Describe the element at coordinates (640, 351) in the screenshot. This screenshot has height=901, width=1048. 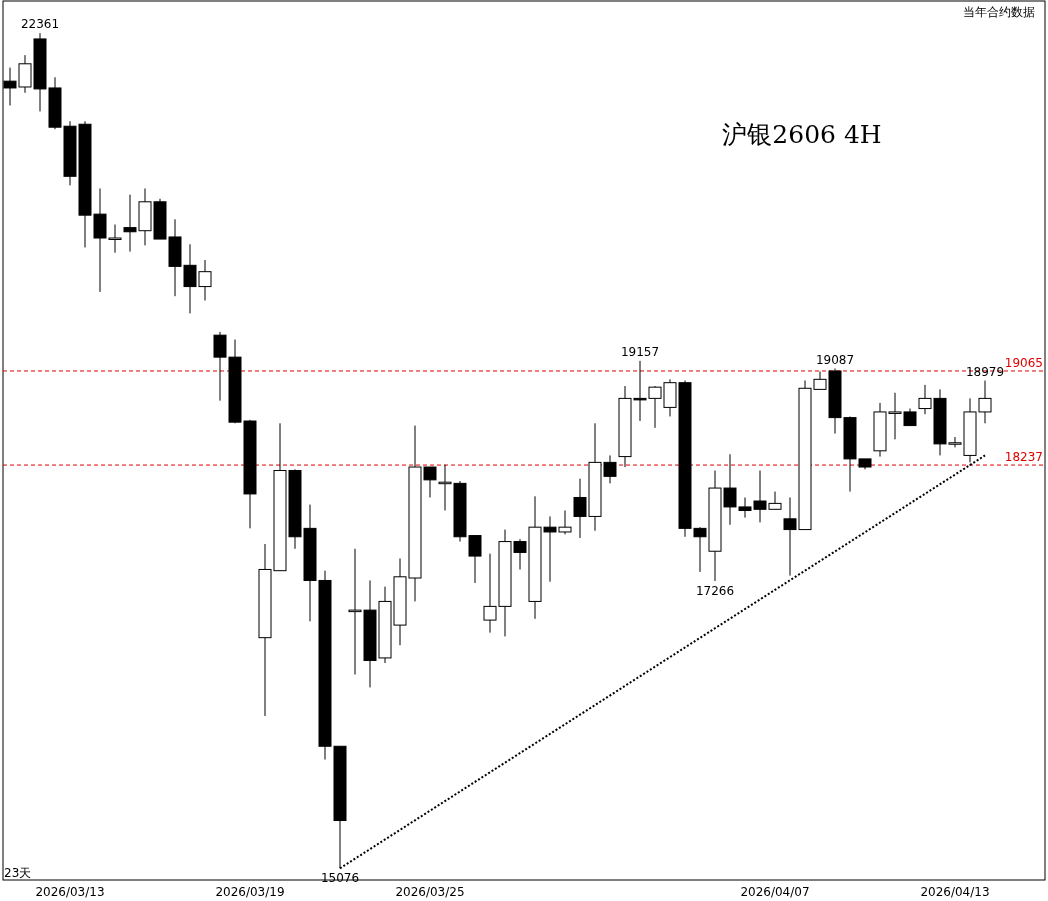
I see `annotation: 19157` at that location.